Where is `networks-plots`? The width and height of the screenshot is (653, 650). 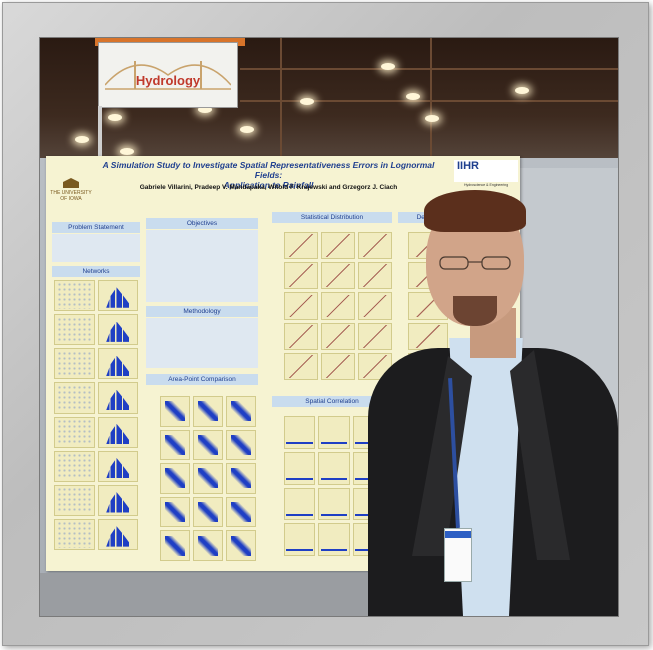 networks-plots is located at coordinates (96, 415).